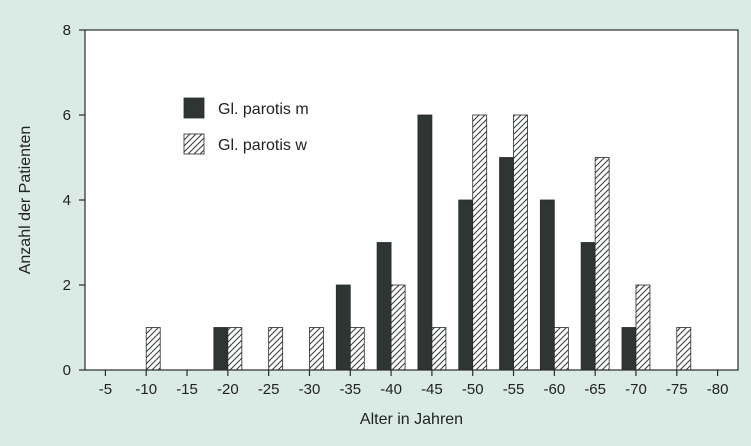 The image size is (751, 446). What do you see at coordinates (194, 108) in the screenshot?
I see `legend-swatch-m` at bounding box center [194, 108].